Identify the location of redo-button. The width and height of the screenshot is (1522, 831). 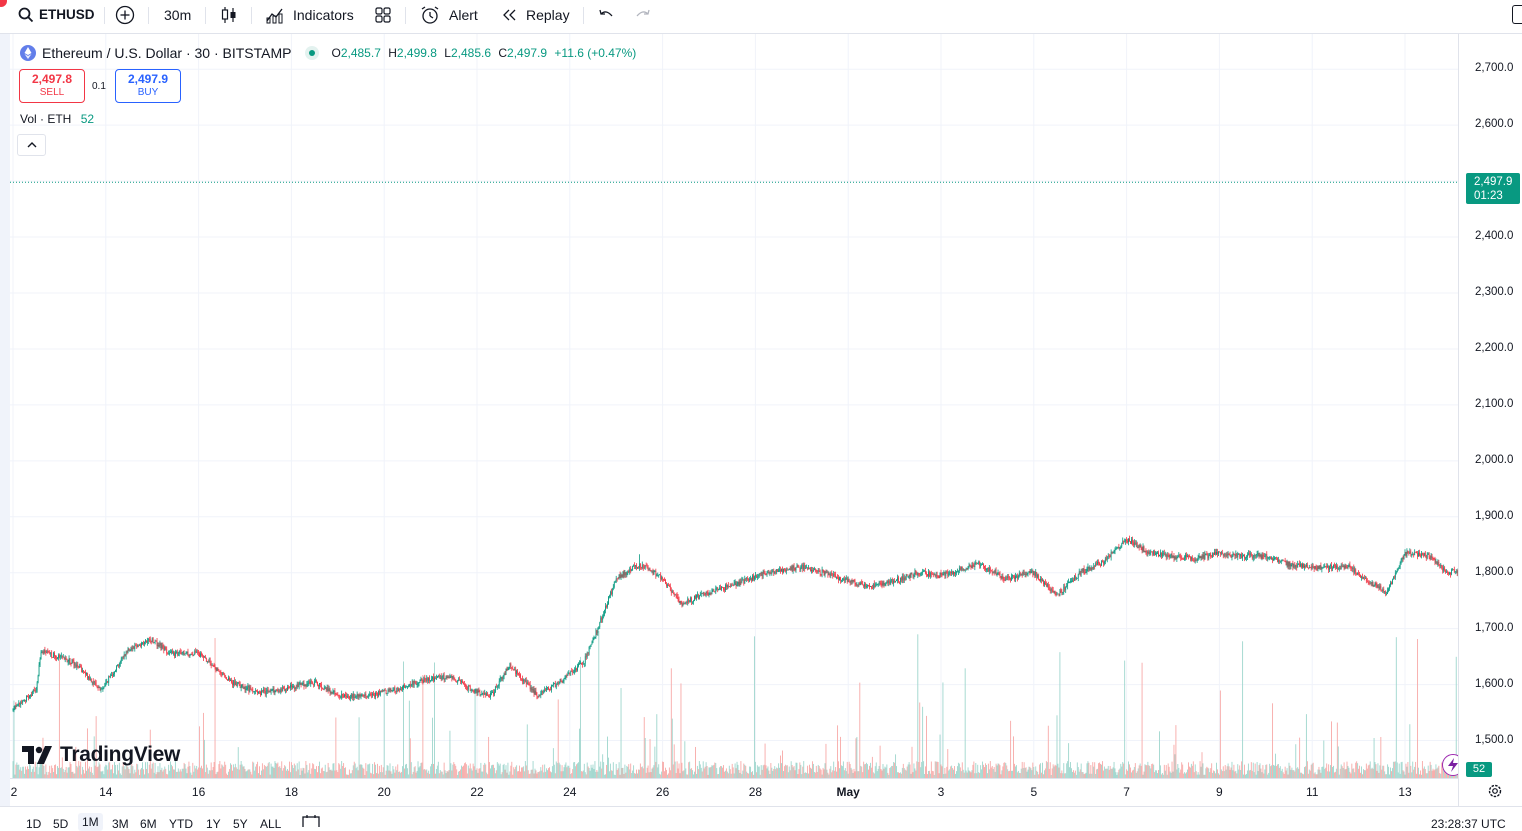
(643, 14).